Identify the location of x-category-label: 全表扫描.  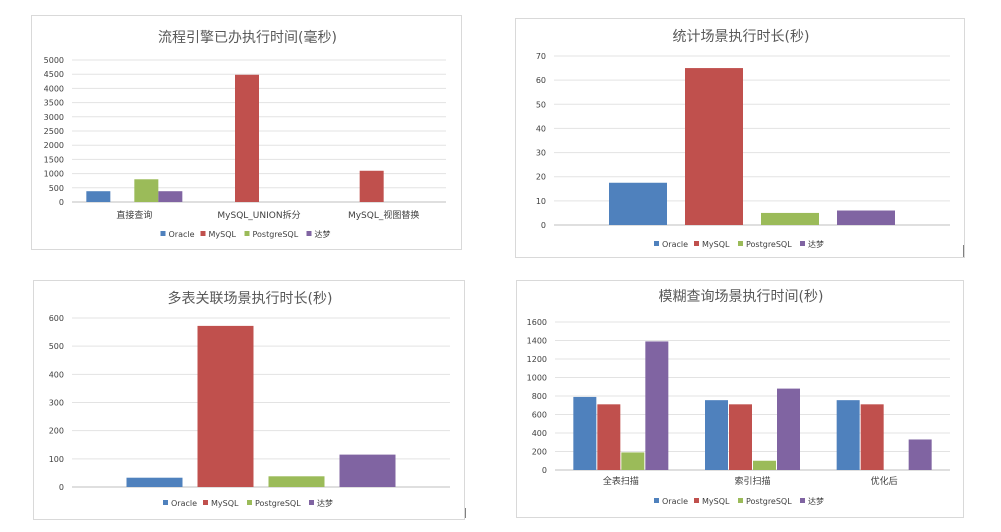
(621, 481).